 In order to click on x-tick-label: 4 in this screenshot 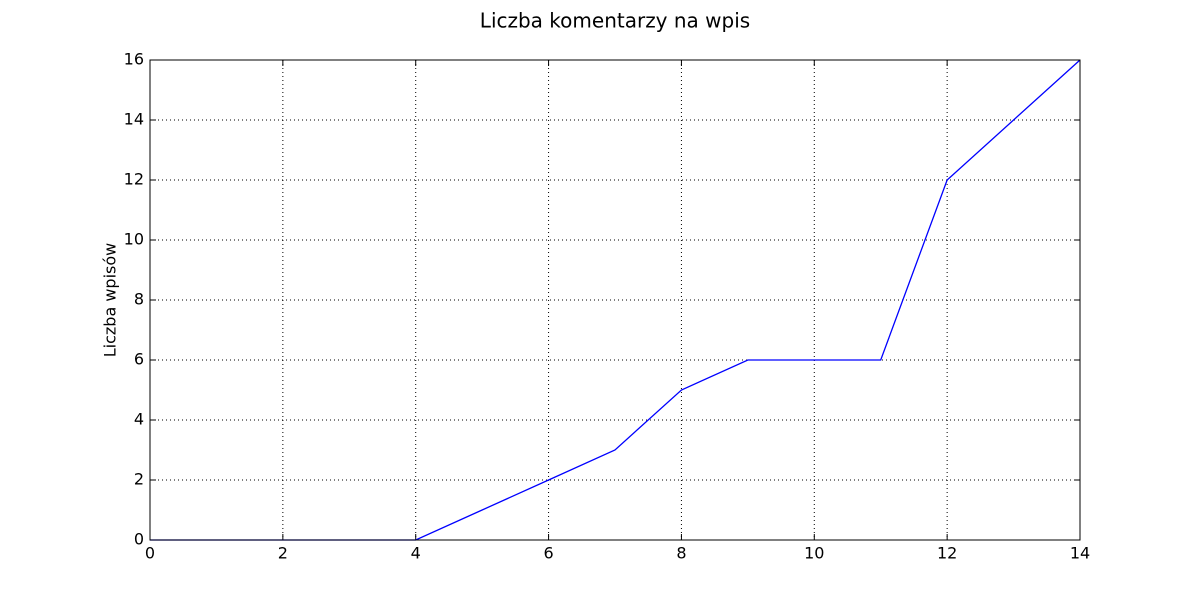, I will do `click(416, 553)`.